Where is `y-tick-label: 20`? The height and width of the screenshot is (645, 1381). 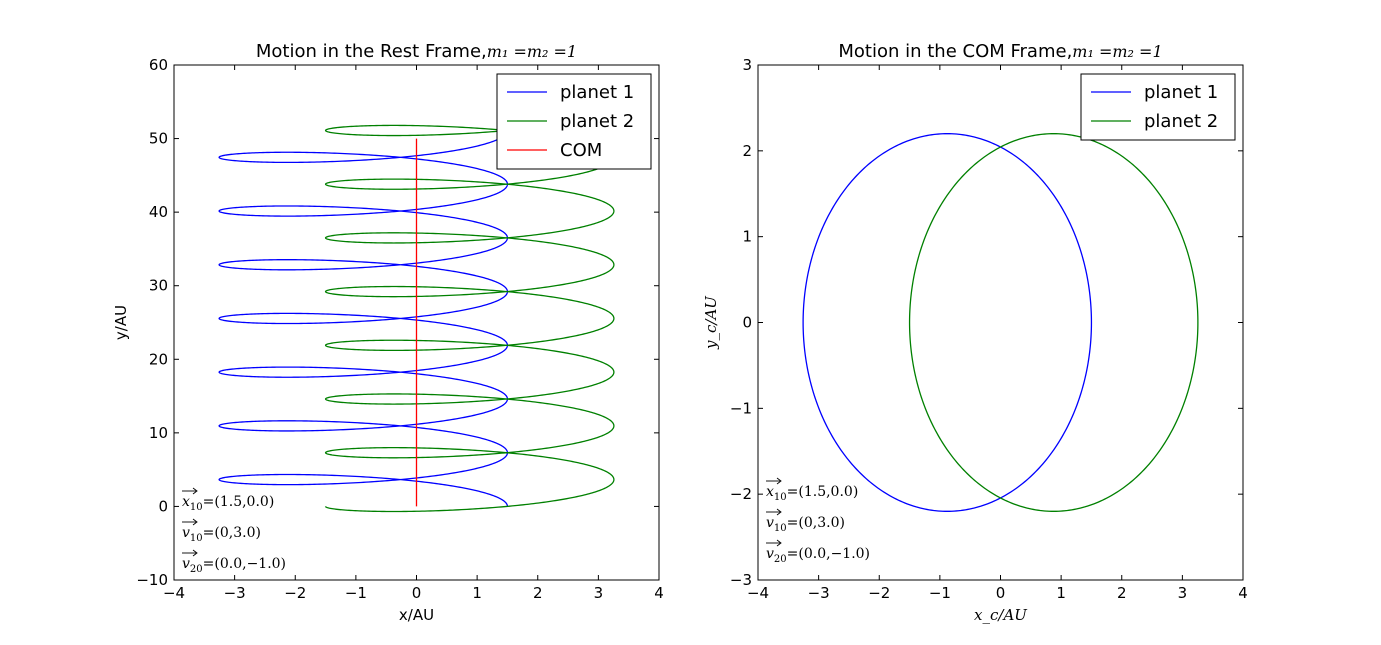 y-tick-label: 20 is located at coordinates (158, 359).